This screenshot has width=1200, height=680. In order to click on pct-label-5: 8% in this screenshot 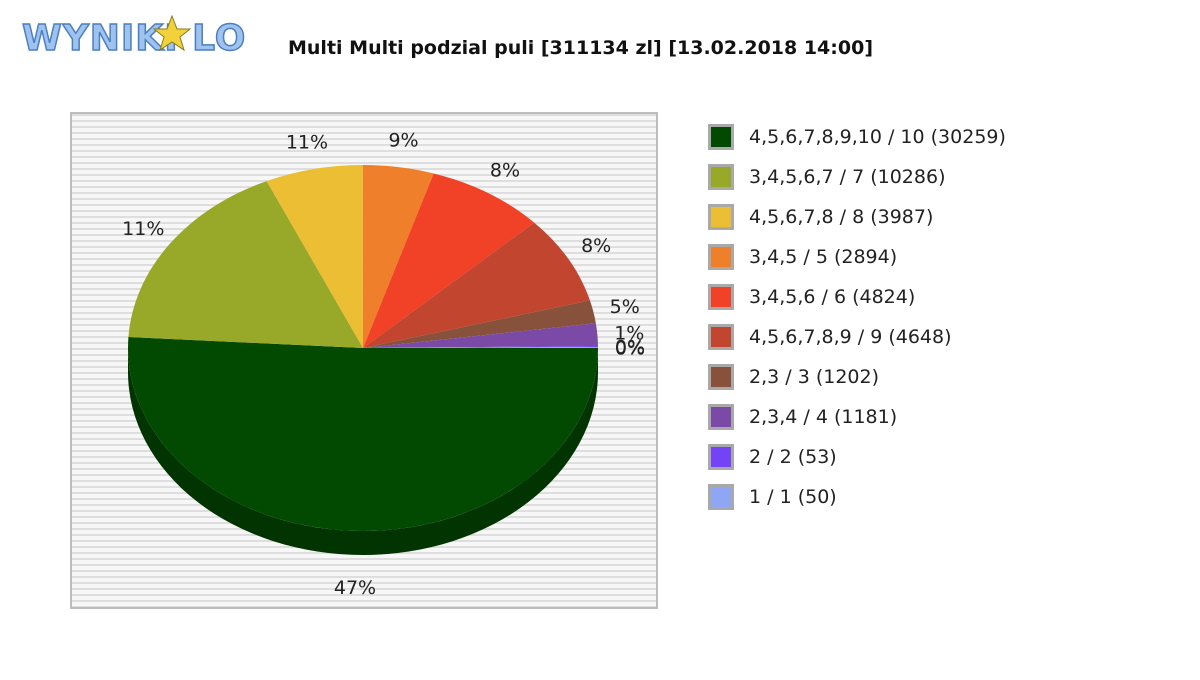, I will do `click(505, 170)`.